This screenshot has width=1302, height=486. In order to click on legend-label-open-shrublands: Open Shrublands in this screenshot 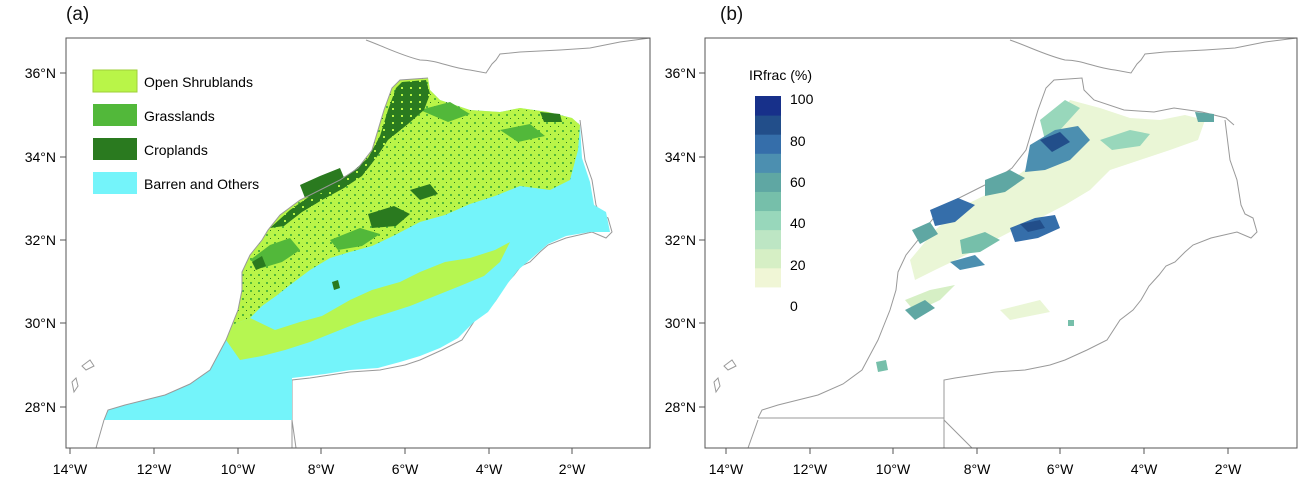, I will do `click(198, 82)`.